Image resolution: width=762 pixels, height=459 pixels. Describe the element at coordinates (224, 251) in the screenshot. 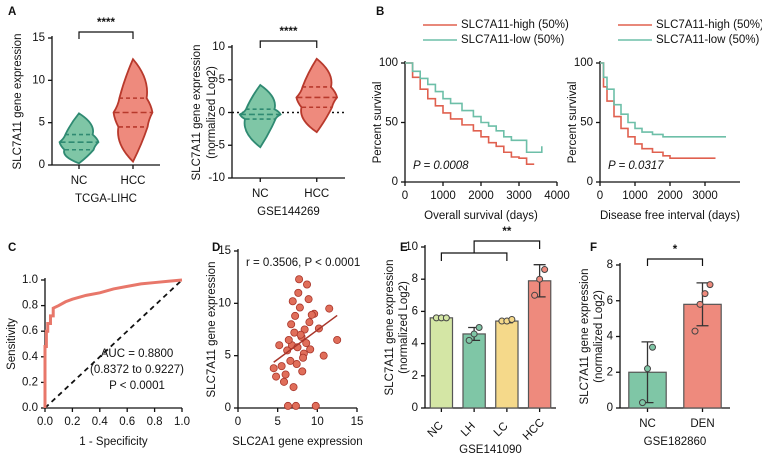

I see `y-tick-label: 15` at that location.